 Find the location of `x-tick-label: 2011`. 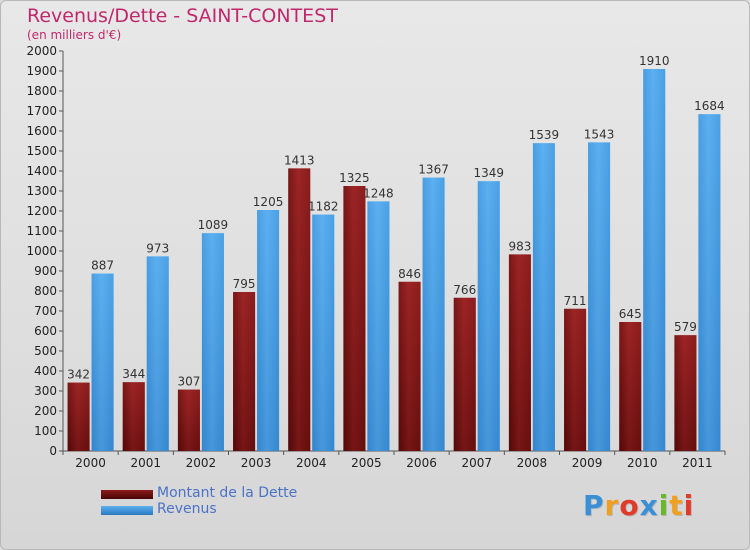

x-tick-label: 2011 is located at coordinates (697, 463).